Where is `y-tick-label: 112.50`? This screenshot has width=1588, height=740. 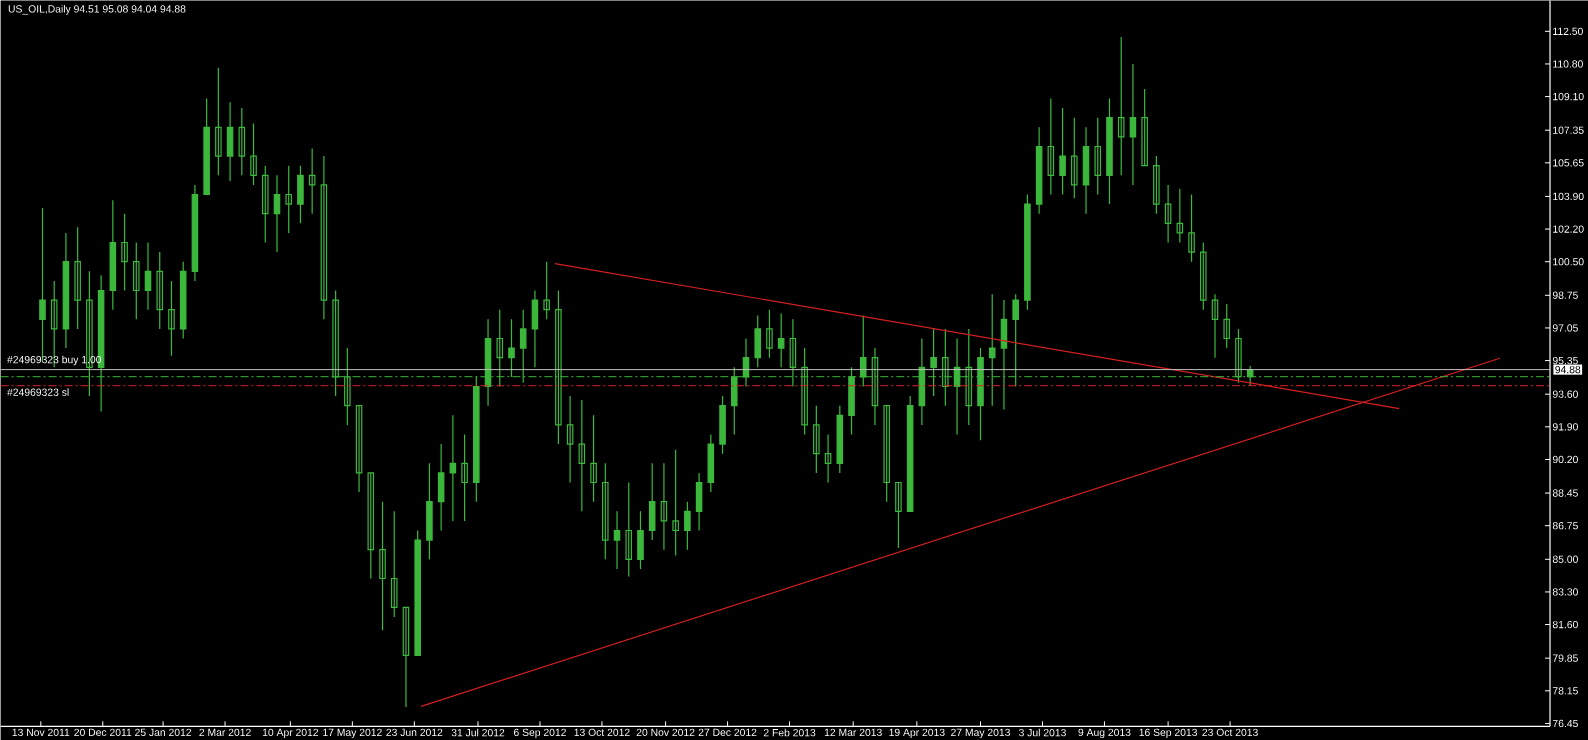
y-tick-label: 112.50 is located at coordinates (1568, 31).